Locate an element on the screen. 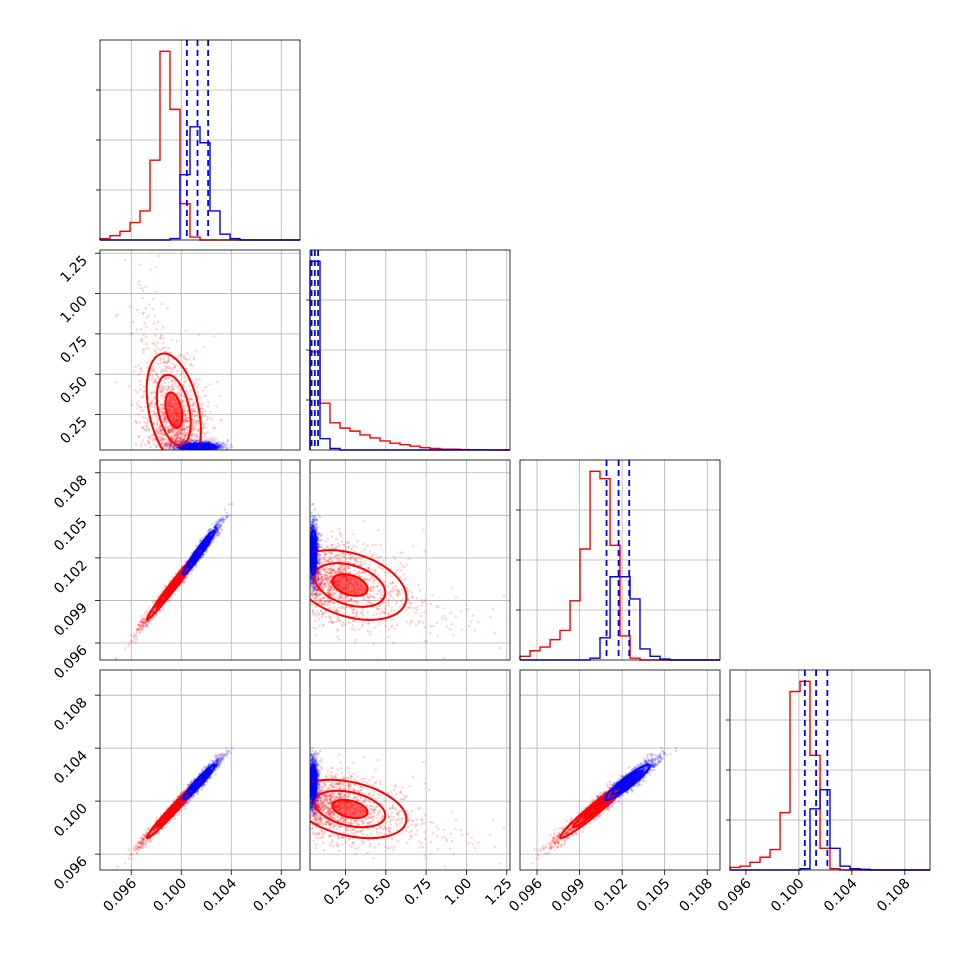 The image size is (970, 970). panel-p0-p2-points is located at coordinates (174, 581).